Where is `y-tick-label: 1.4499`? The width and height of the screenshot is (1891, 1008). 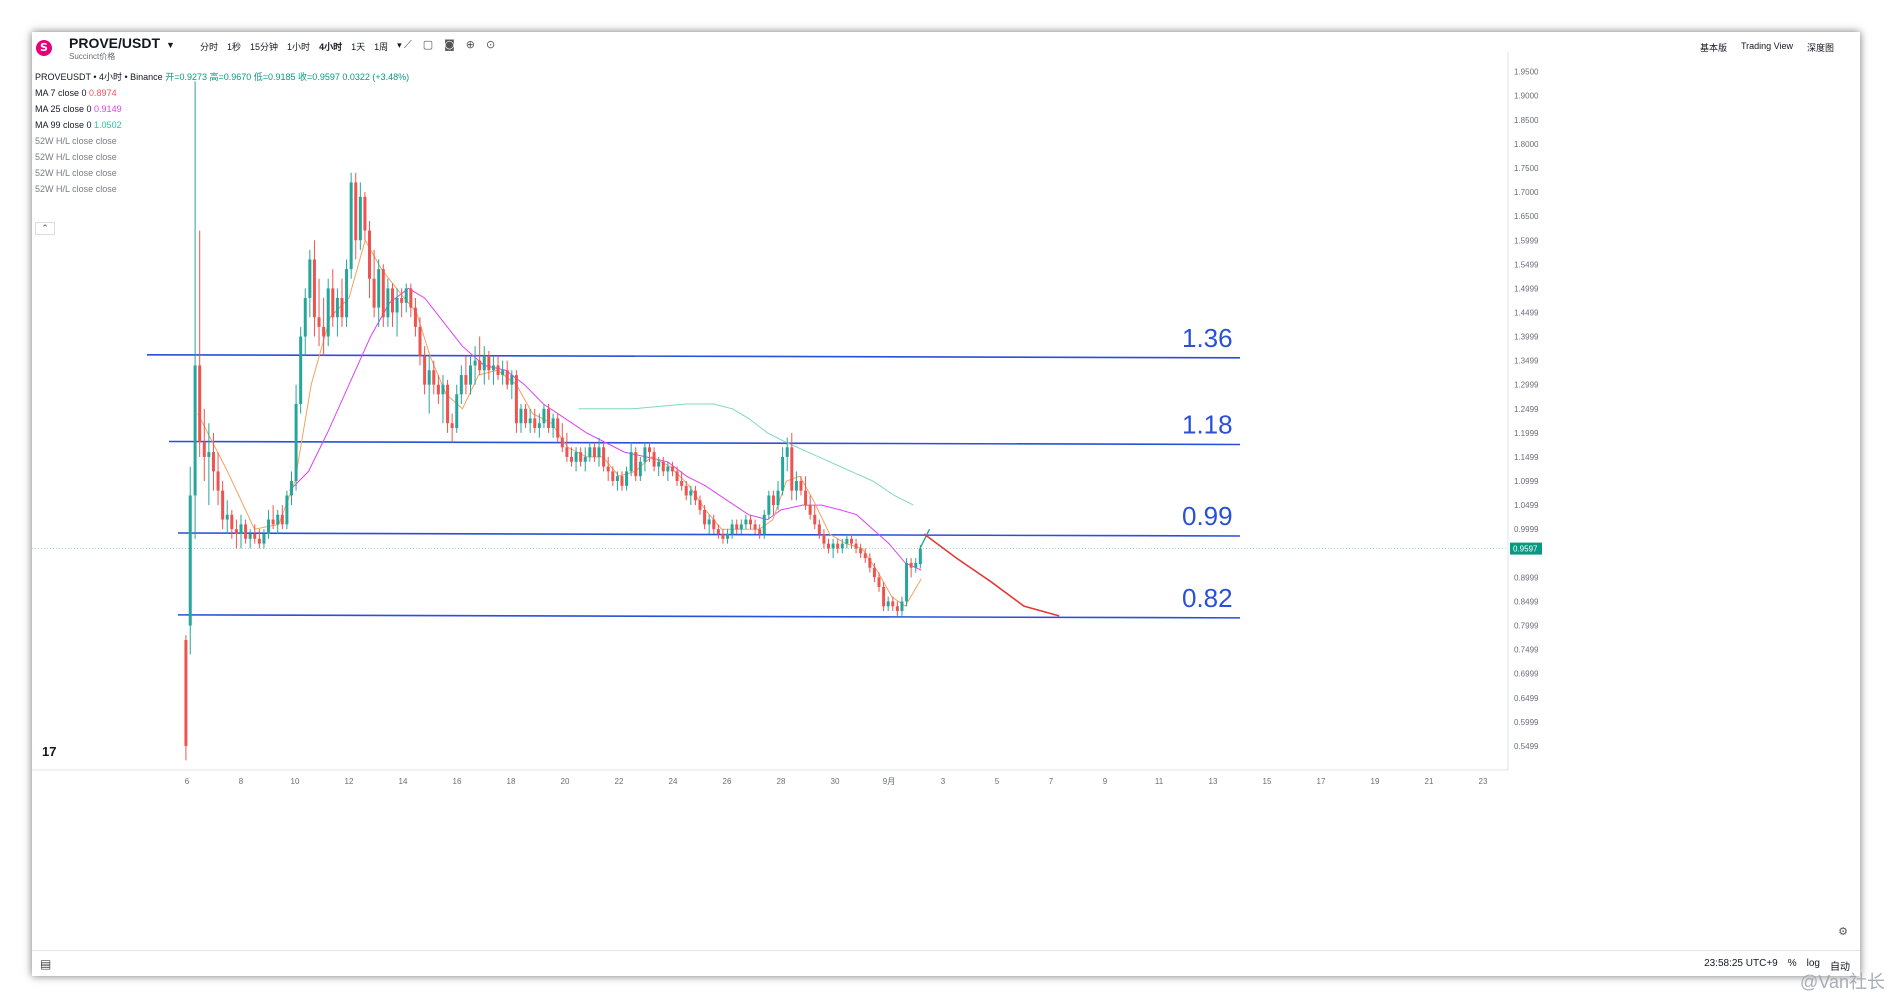 y-tick-label: 1.4499 is located at coordinates (1526, 312).